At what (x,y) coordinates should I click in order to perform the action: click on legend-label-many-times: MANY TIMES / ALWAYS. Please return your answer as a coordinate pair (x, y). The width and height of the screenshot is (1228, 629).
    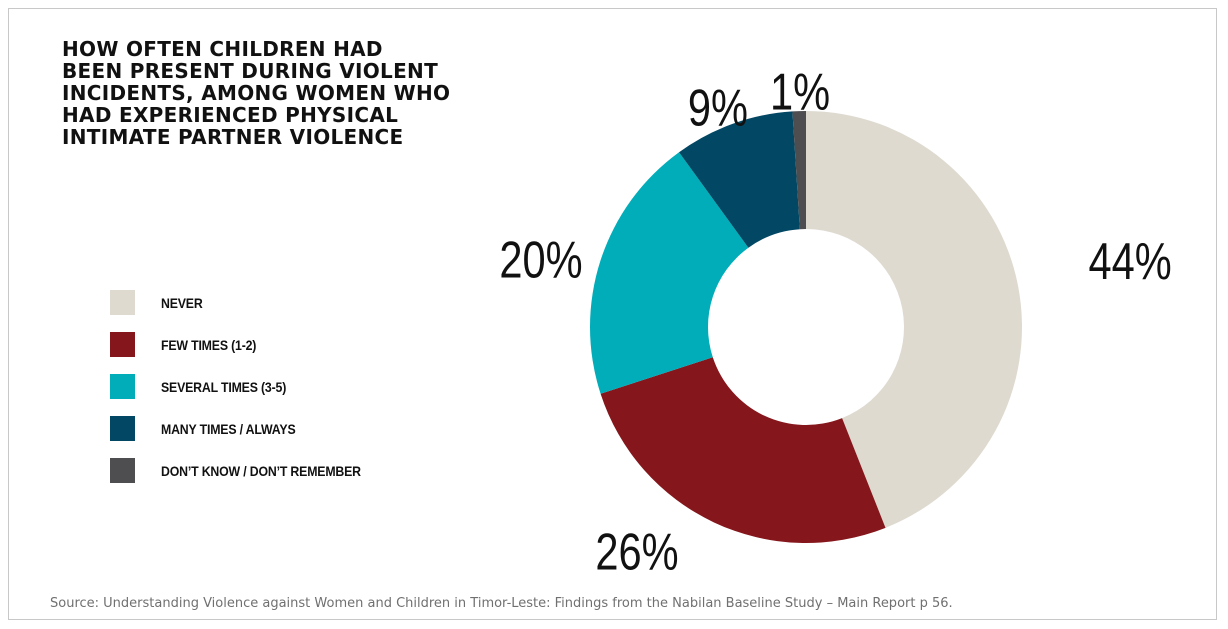
    Looking at the image, I should click on (228, 428).